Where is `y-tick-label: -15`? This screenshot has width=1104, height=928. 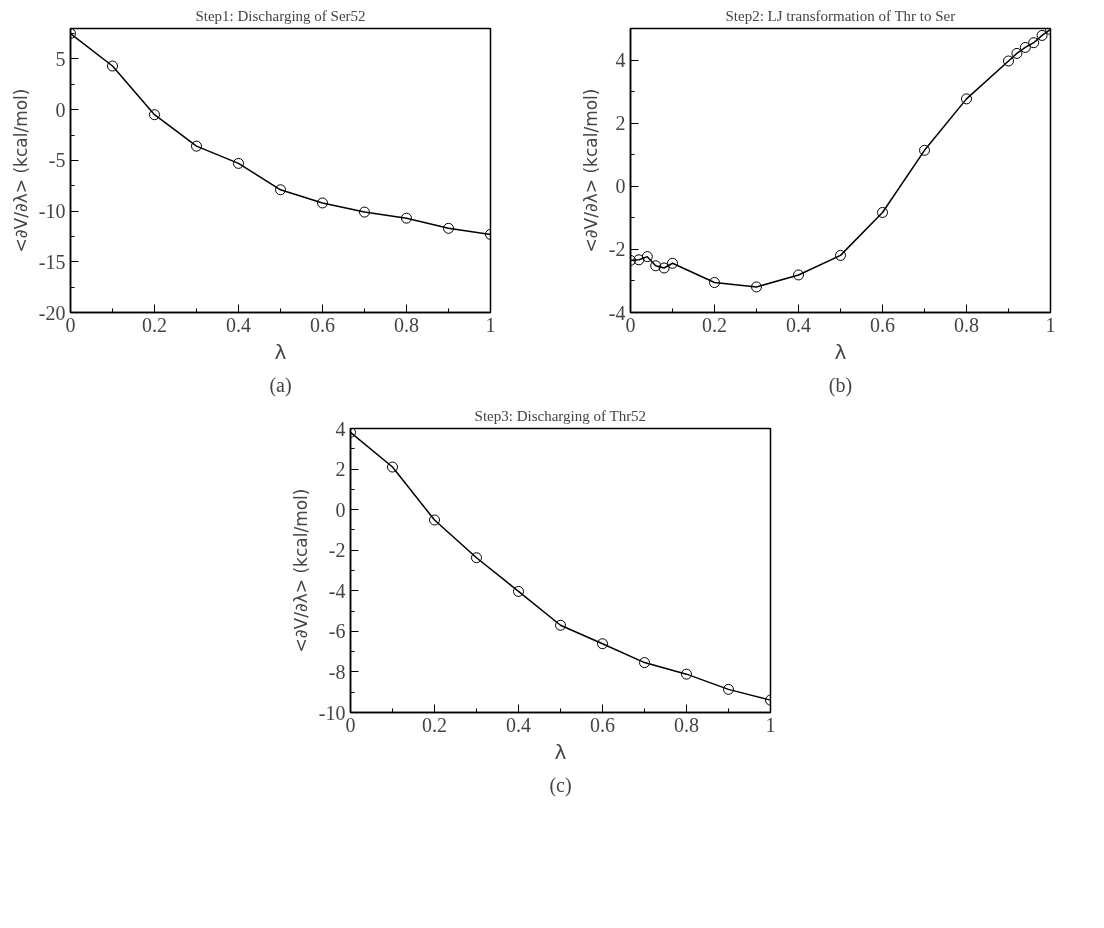 y-tick-label: -15 is located at coordinates (52, 261).